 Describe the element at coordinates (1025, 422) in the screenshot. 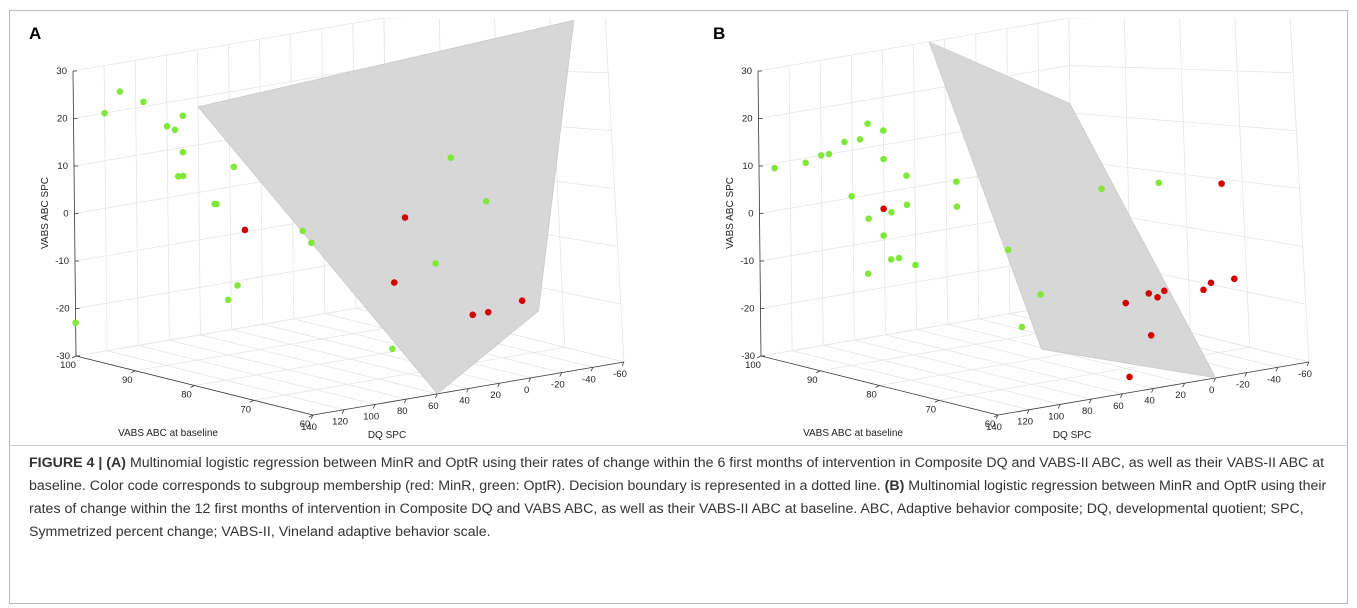

I see `x-tick-label: 120` at that location.